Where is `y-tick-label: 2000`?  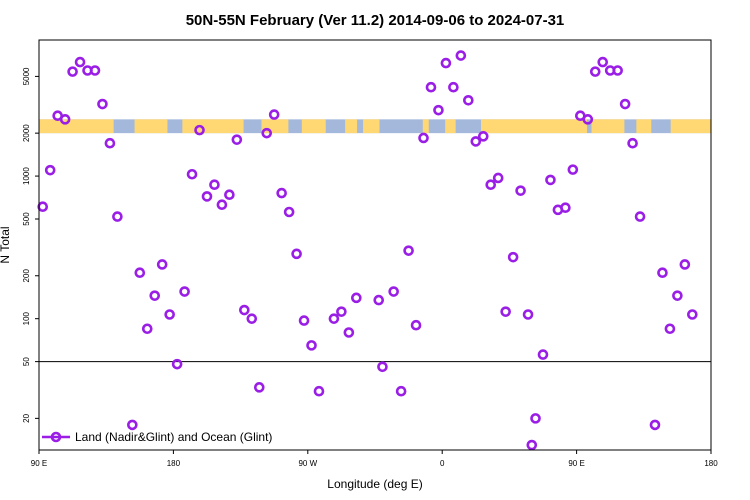 y-tick-label: 2000 is located at coordinates (26, 133).